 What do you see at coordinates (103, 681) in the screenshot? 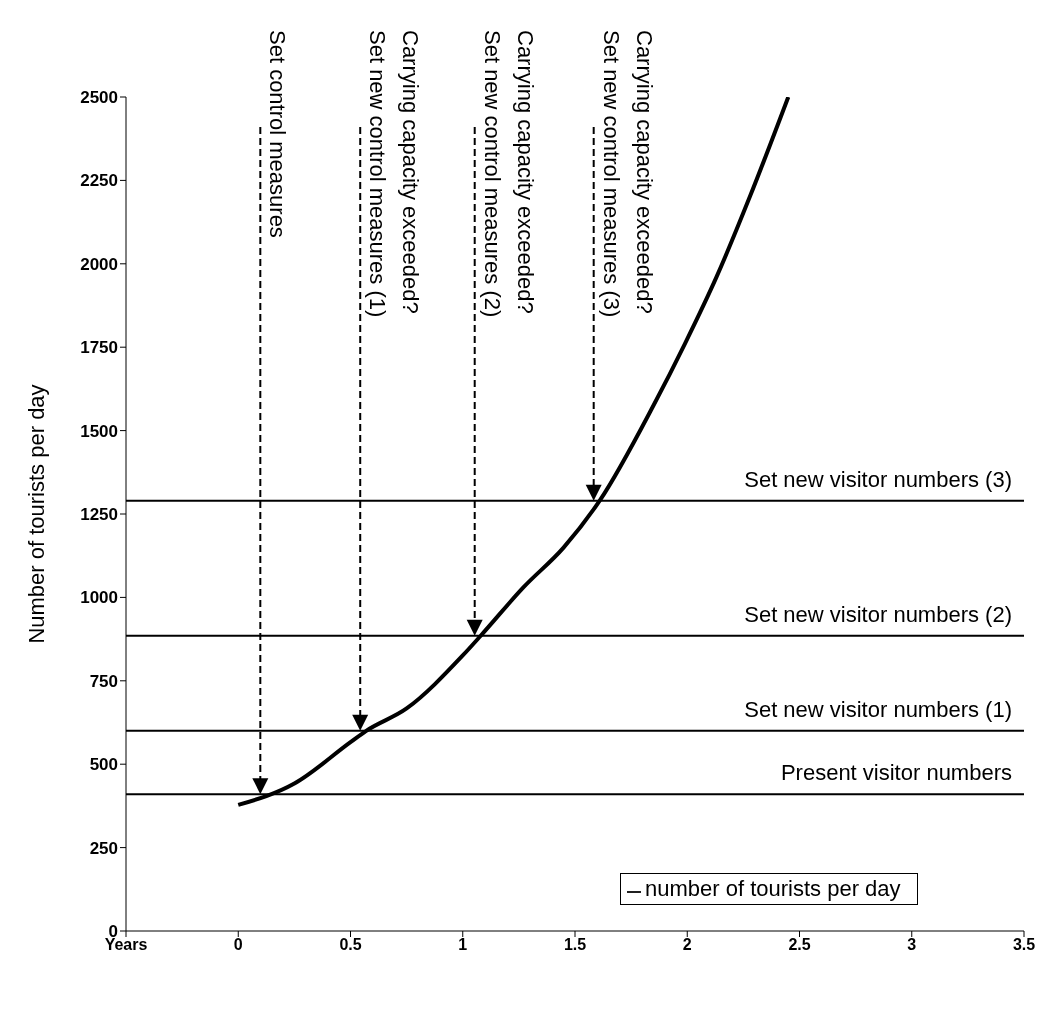
I see `y-tick-label: 750` at bounding box center [103, 681].